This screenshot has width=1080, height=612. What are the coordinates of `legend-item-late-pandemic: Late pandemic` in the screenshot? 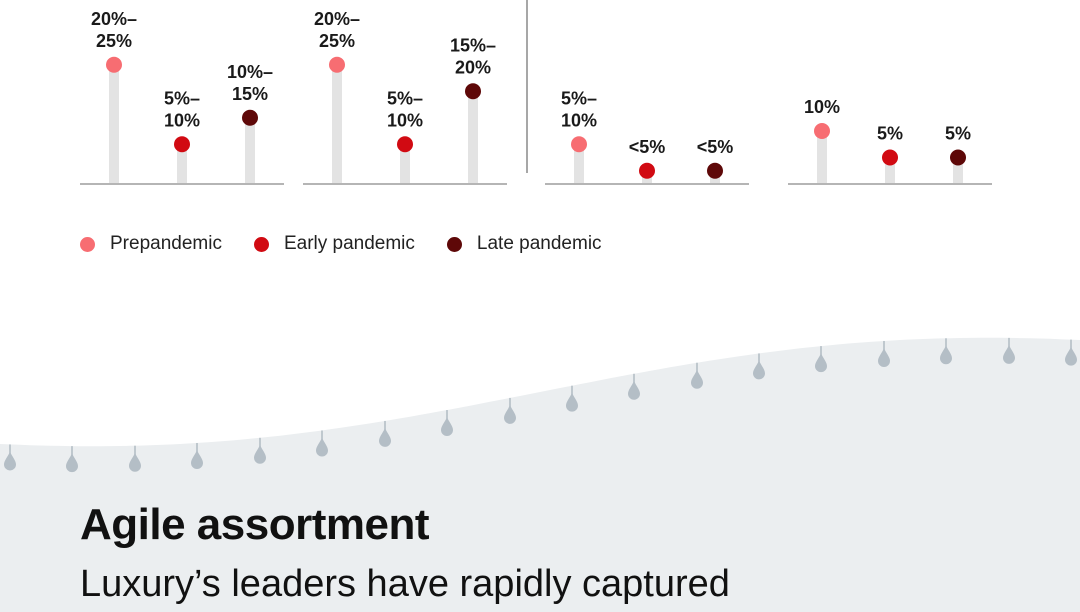 It's located at (524, 244).